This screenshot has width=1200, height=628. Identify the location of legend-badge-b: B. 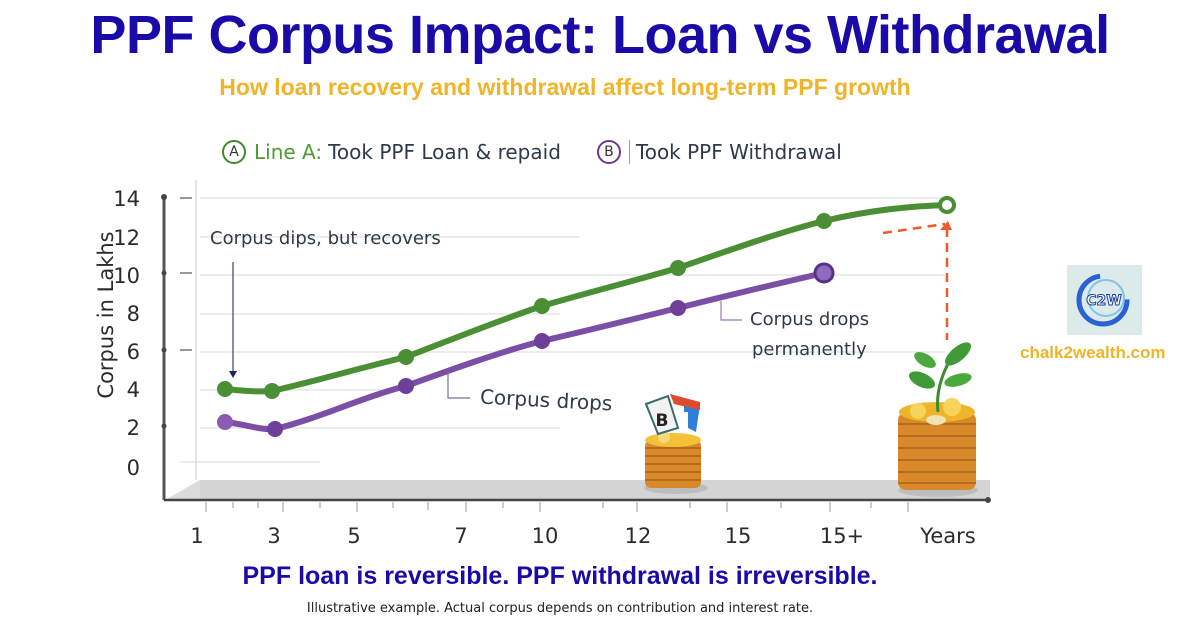
(608, 152).